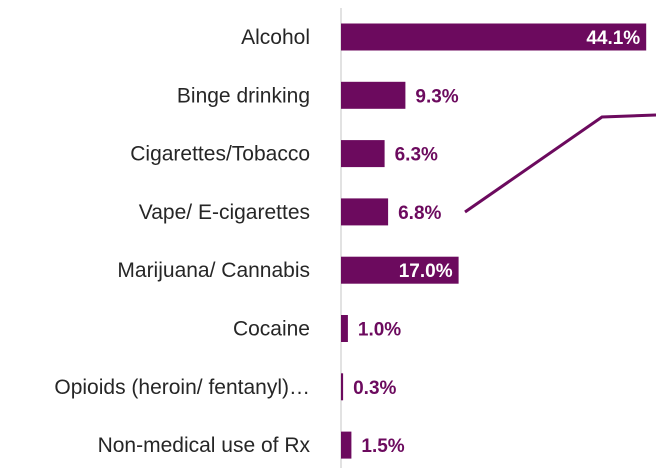  What do you see at coordinates (379, 330) in the screenshot?
I see `data-label: 1.0%` at bounding box center [379, 330].